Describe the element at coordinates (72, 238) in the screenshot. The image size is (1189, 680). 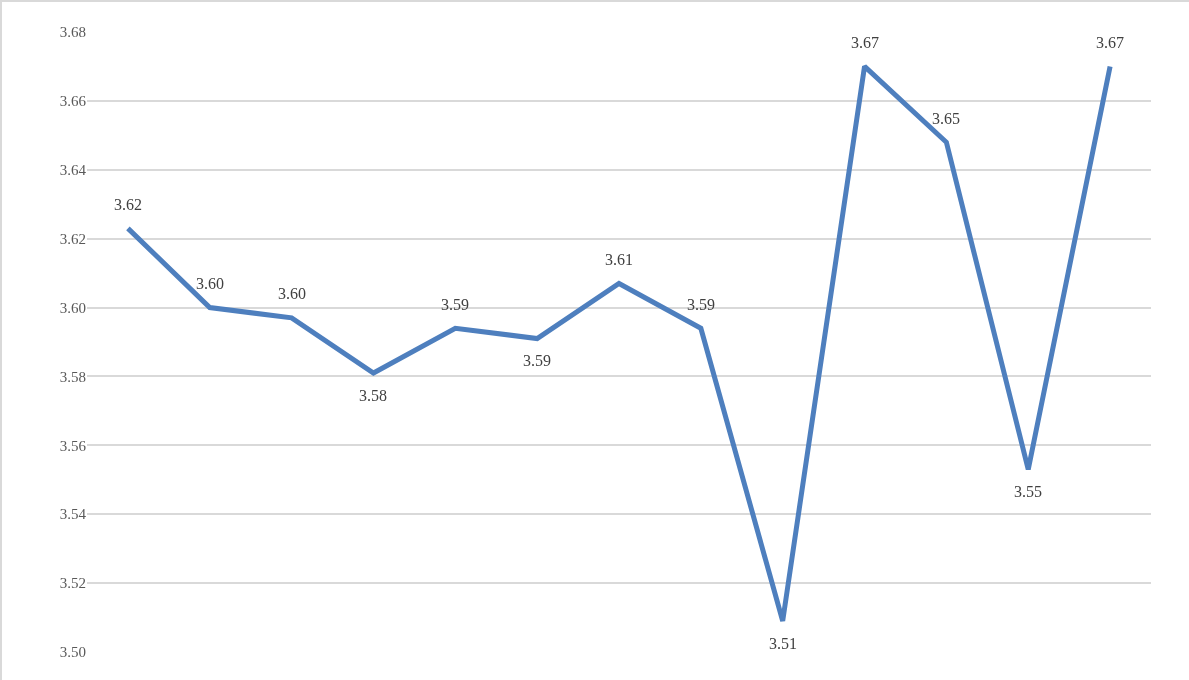
I see `y-tick-label: 3.62` at that location.